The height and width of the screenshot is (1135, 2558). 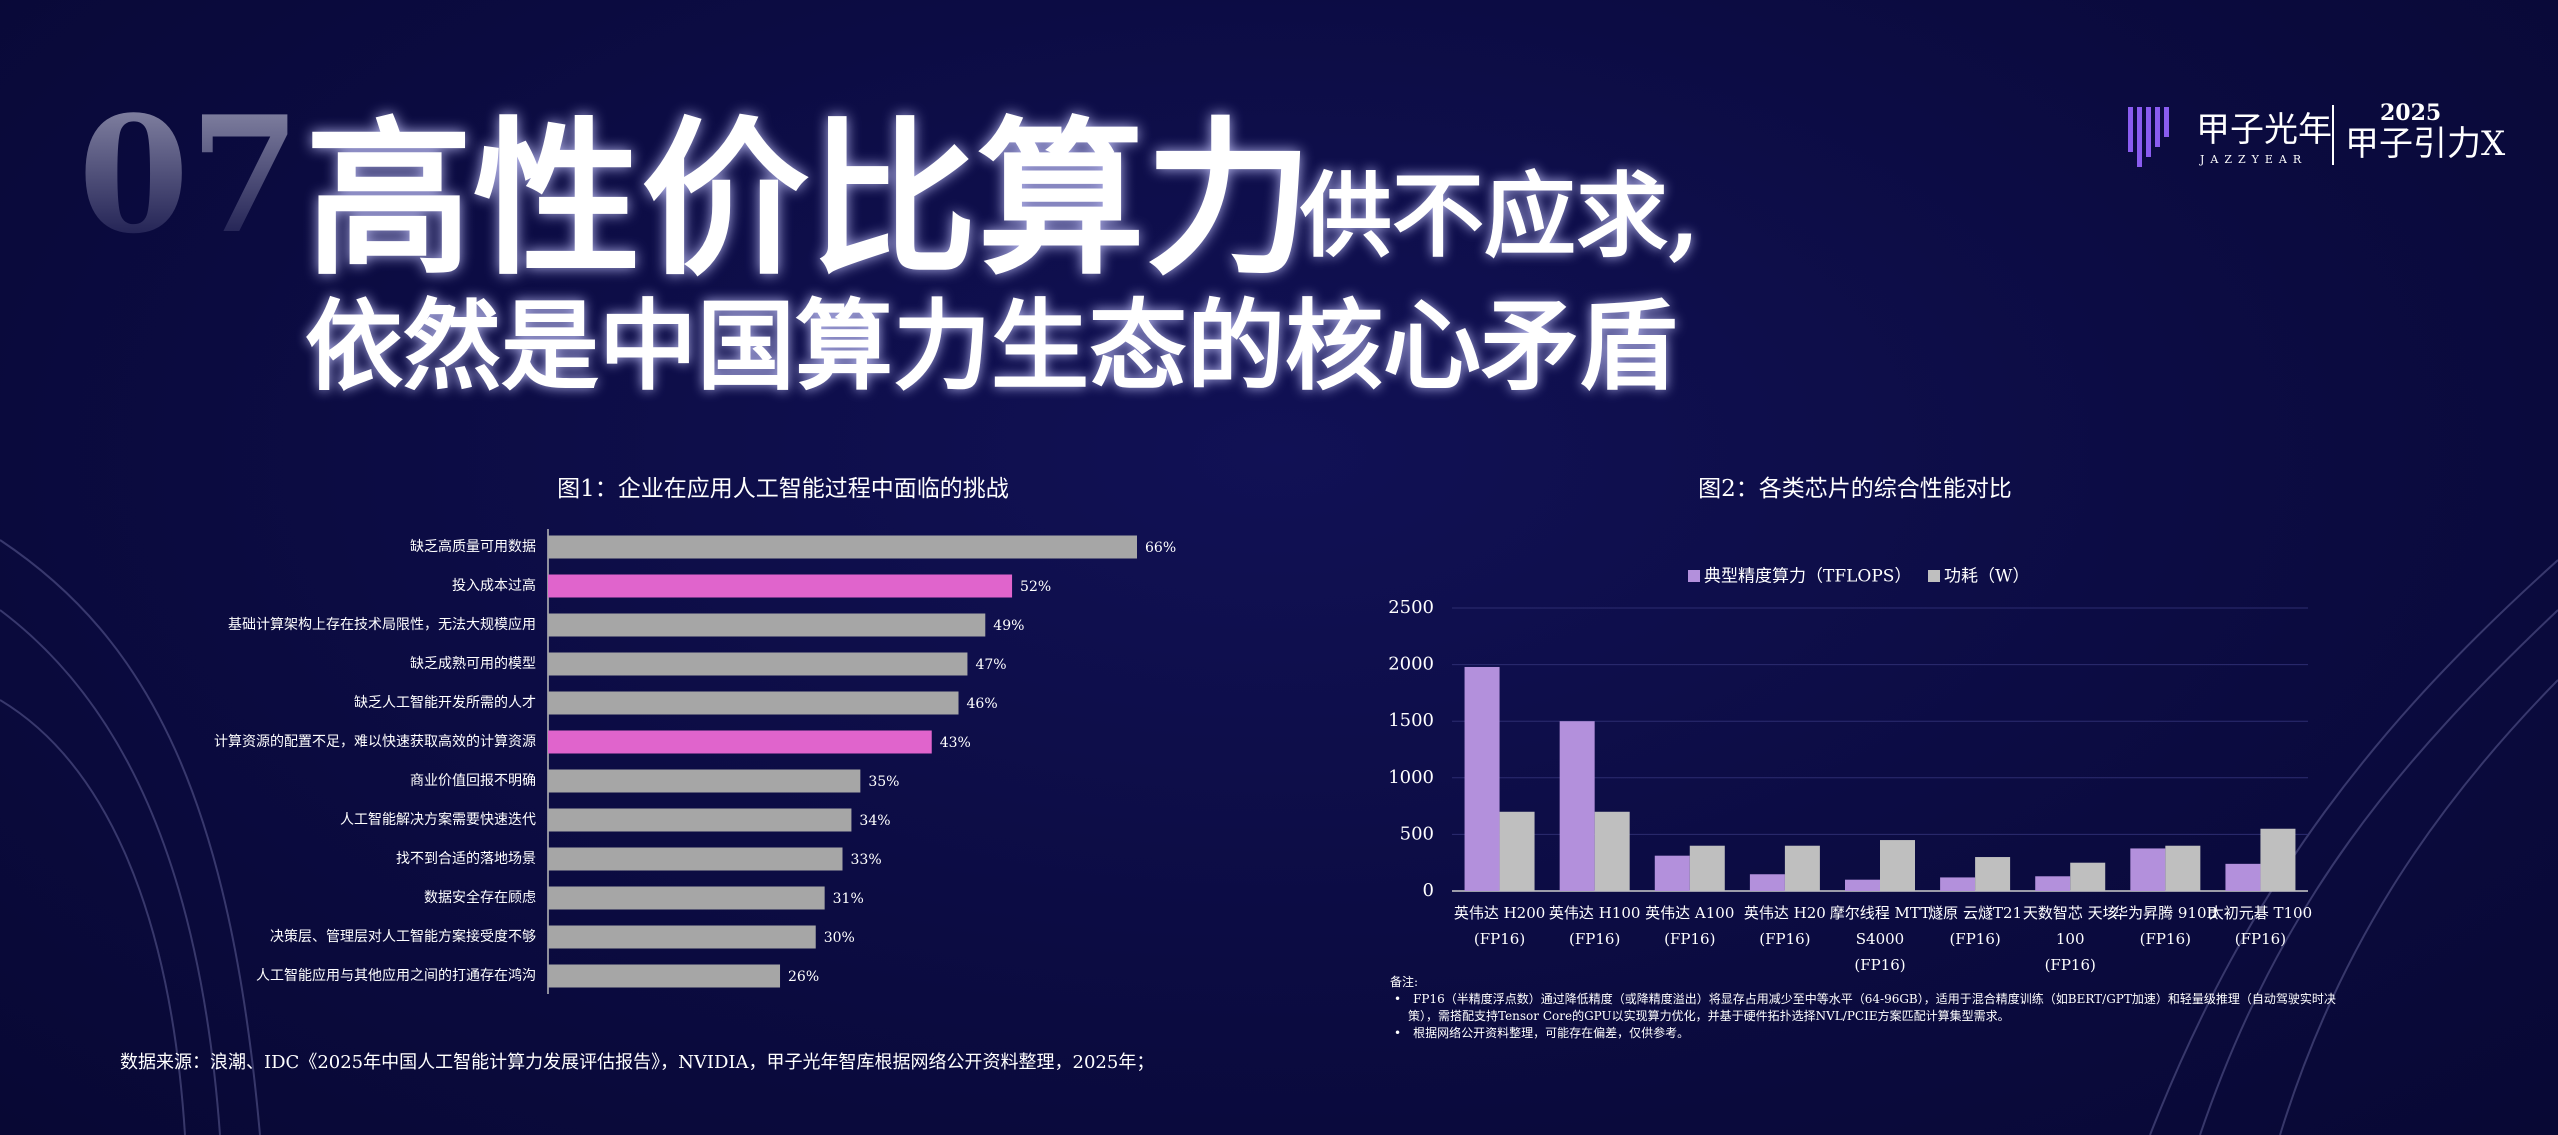 I want to click on category-label: 商业价值回报不明确, so click(x=473, y=781).